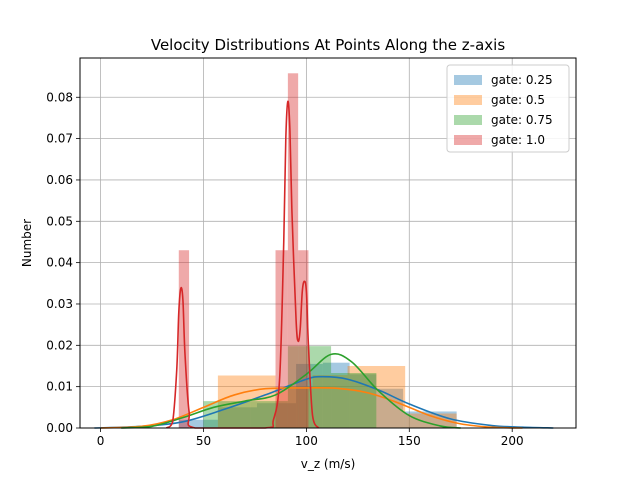  Describe the element at coordinates (518, 100) in the screenshot. I see `legend-label: gate: 0.5` at that location.